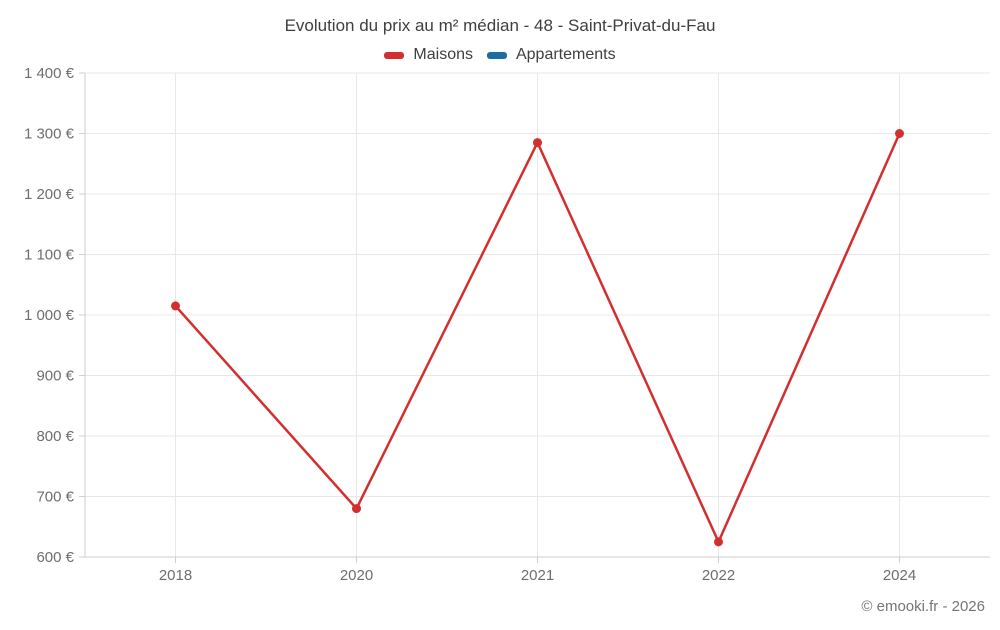 The height and width of the screenshot is (630, 1000). What do you see at coordinates (537, 575) in the screenshot?
I see `x-axis-label: 2021` at bounding box center [537, 575].